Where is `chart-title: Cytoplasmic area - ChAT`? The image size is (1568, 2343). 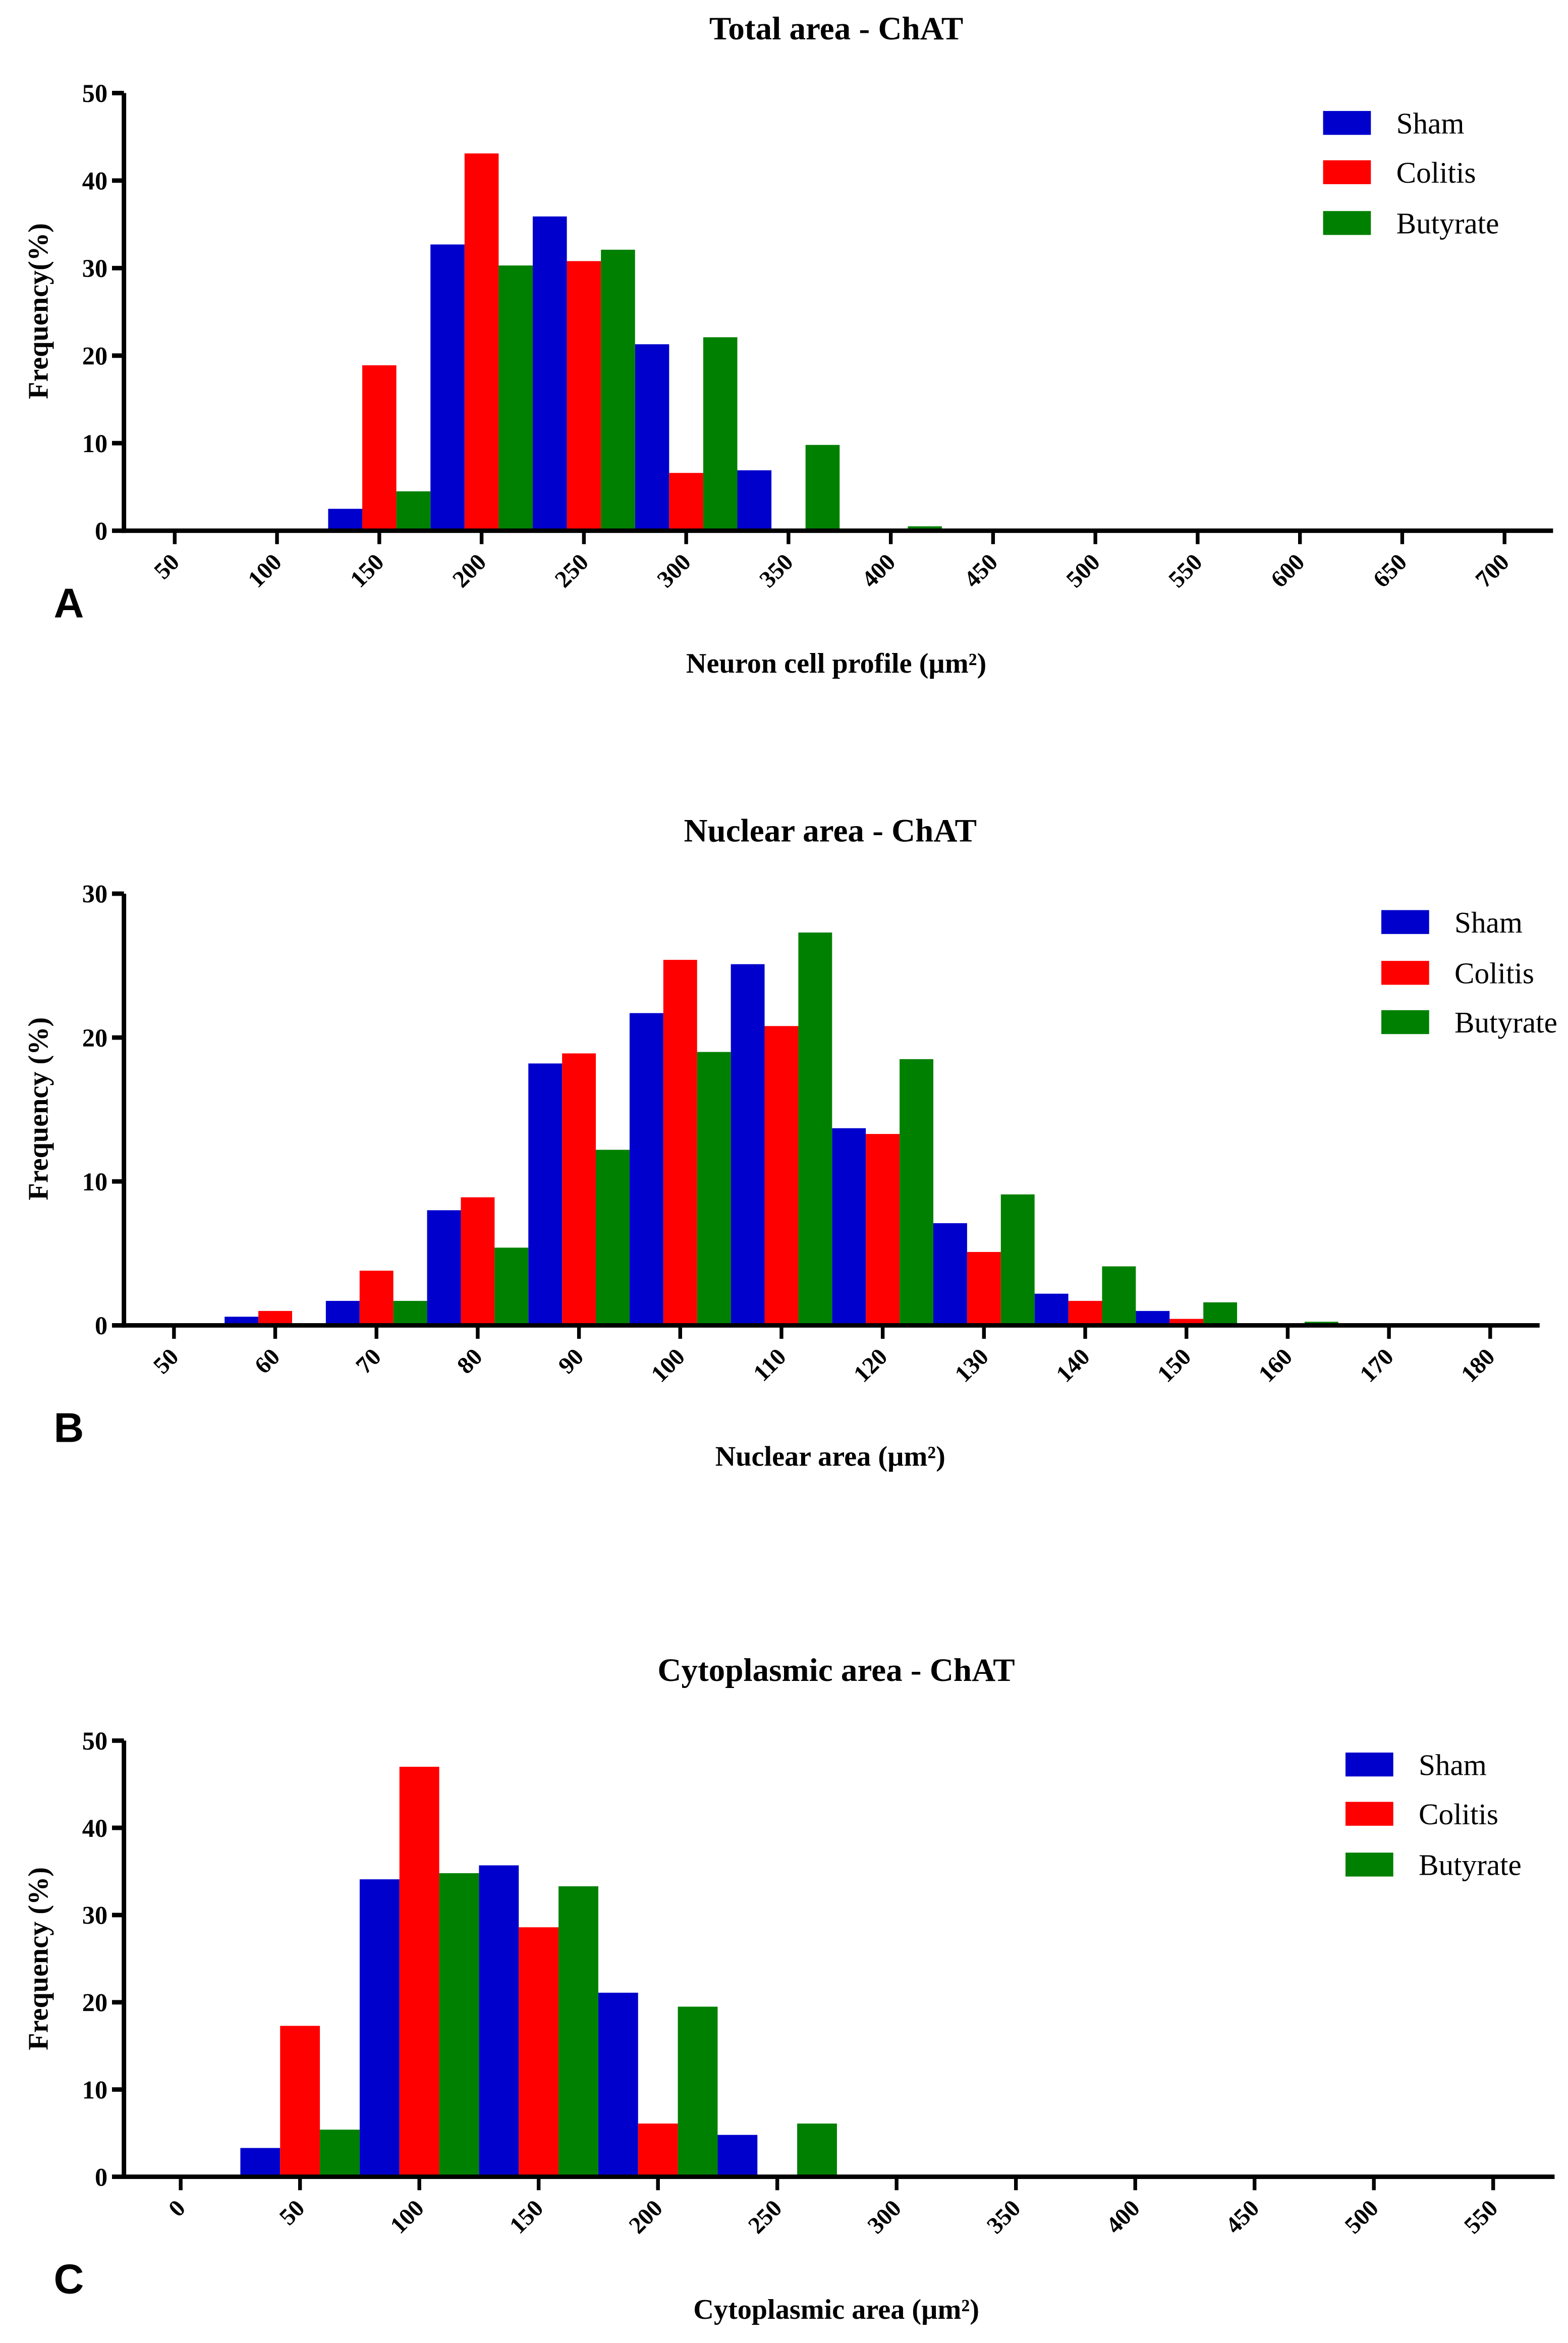
chart-title: Cytoplasmic area - ChAT is located at coordinates (836, 1670).